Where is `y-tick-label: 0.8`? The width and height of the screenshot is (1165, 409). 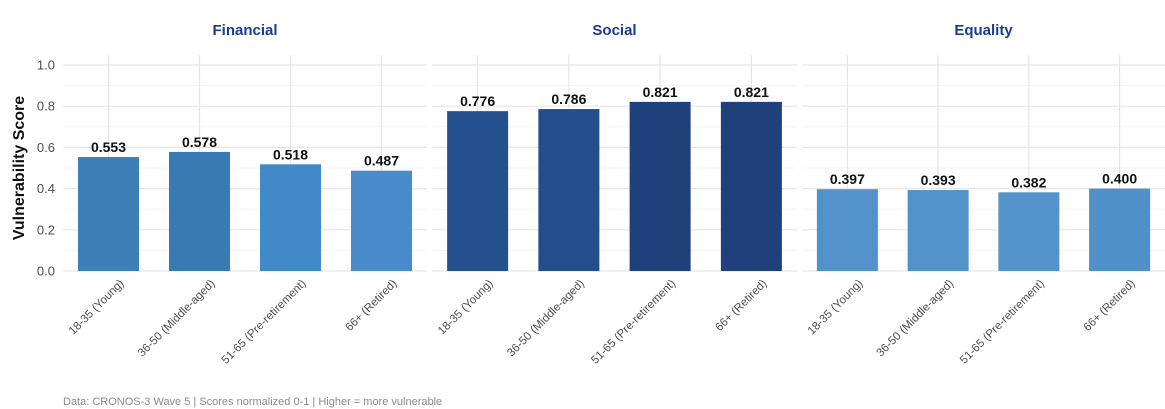 y-tick-label: 0.8 is located at coordinates (46, 106).